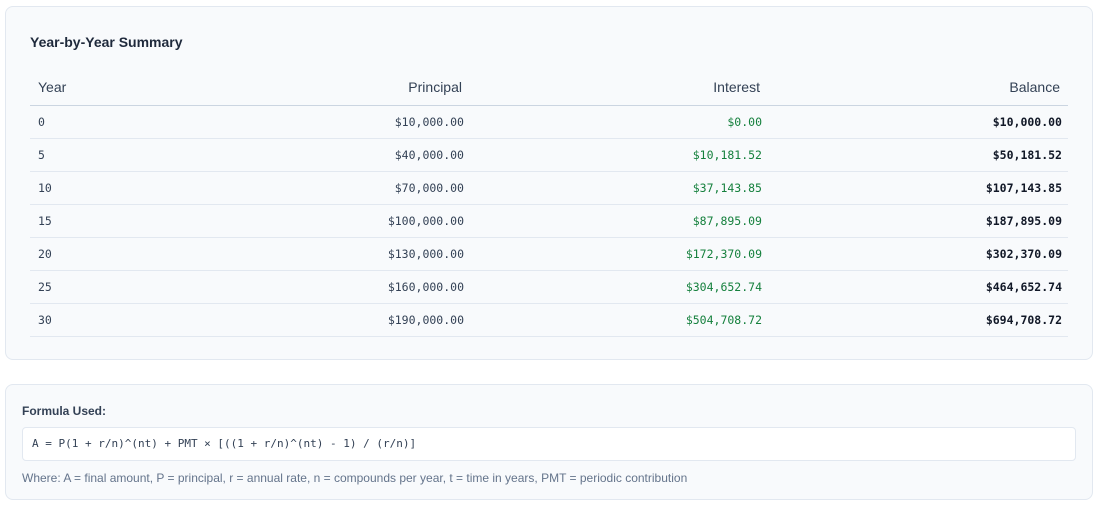 This screenshot has width=1102, height=508. I want to click on table-header-row: Year Principal Interest Balance, so click(549, 87).